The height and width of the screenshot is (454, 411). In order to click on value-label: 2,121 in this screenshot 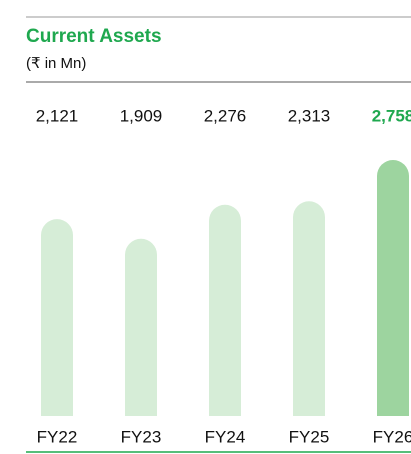, I will do `click(57, 115)`.